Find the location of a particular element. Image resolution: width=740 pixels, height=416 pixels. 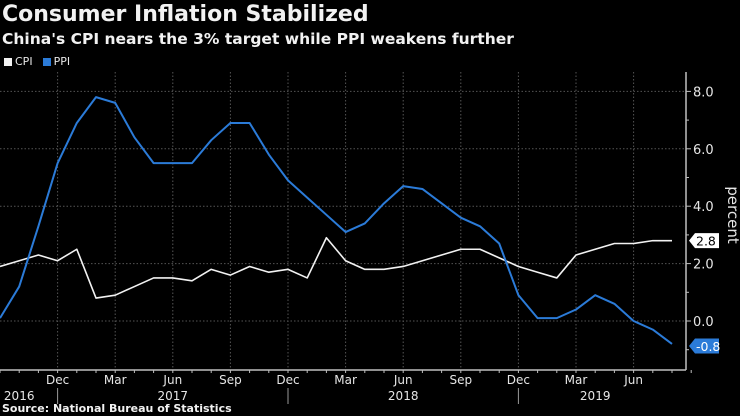

source-note: Source: National Bureau of Statistics is located at coordinates (117, 408).